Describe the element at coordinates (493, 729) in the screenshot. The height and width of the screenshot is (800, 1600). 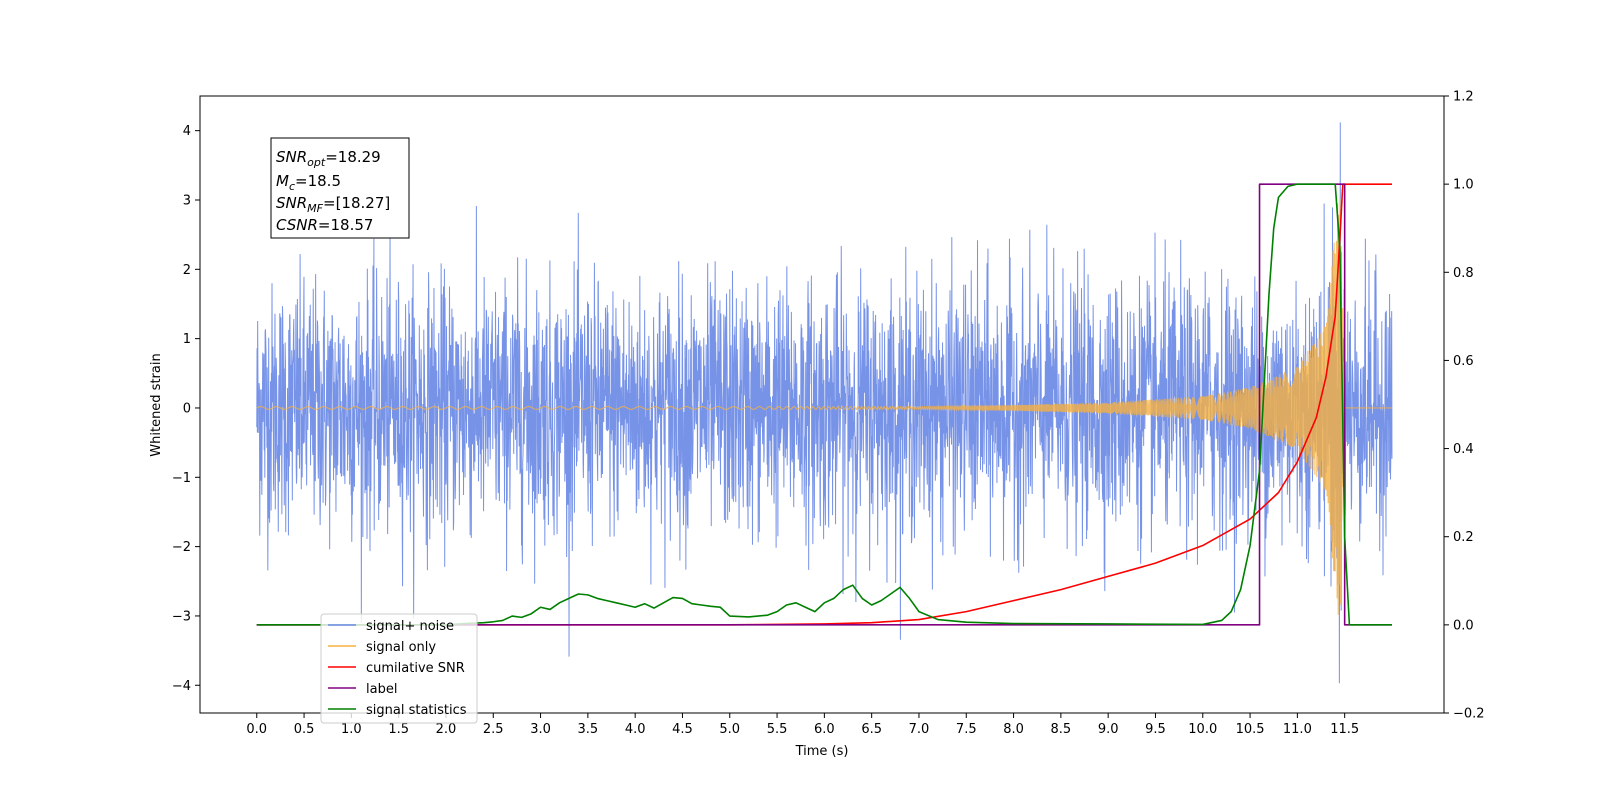
I see `x-tick-label: 2.5` at that location.